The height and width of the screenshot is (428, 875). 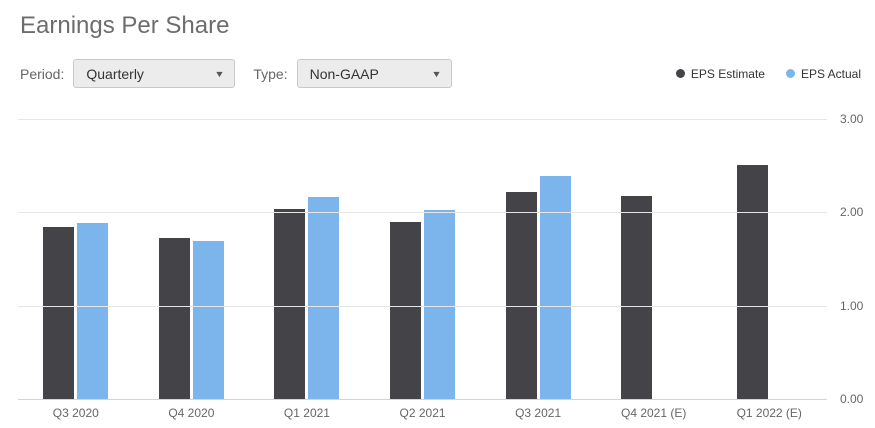 What do you see at coordinates (75, 413) in the screenshot?
I see `x-axis-tick-label: Q3 2020` at bounding box center [75, 413].